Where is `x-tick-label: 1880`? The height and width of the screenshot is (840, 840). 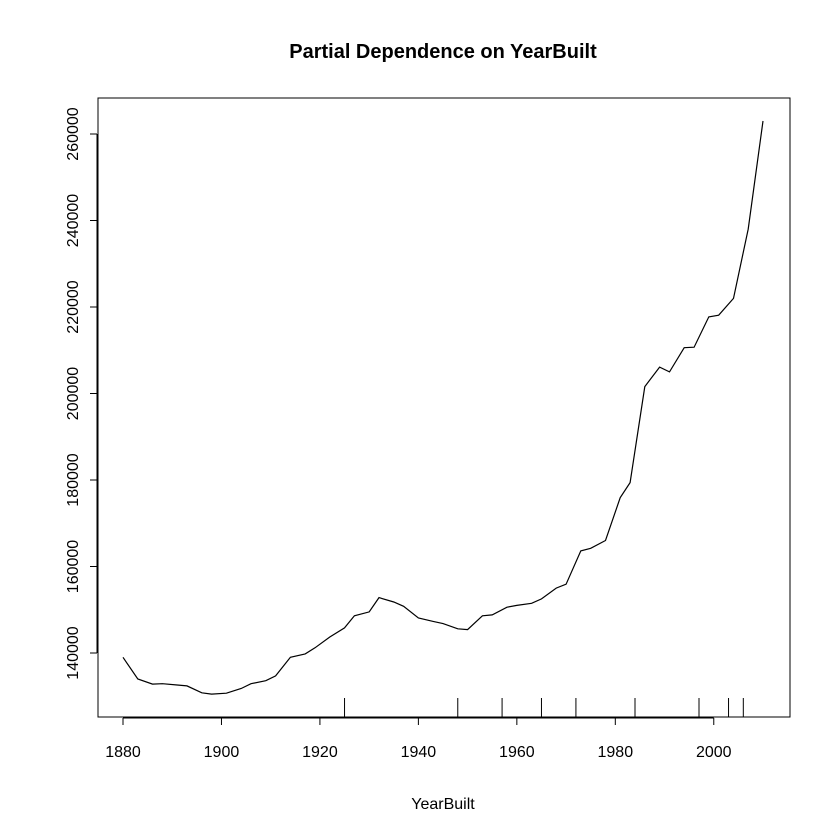 x-tick-label: 1880 is located at coordinates (123, 752).